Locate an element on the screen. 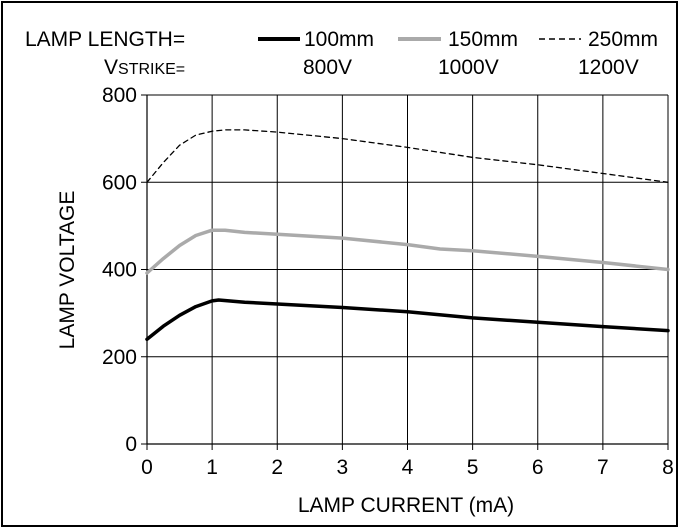 This screenshot has height=531, width=683. legend-lamp-length-label: LAMP LENGTH= is located at coordinates (105, 39).